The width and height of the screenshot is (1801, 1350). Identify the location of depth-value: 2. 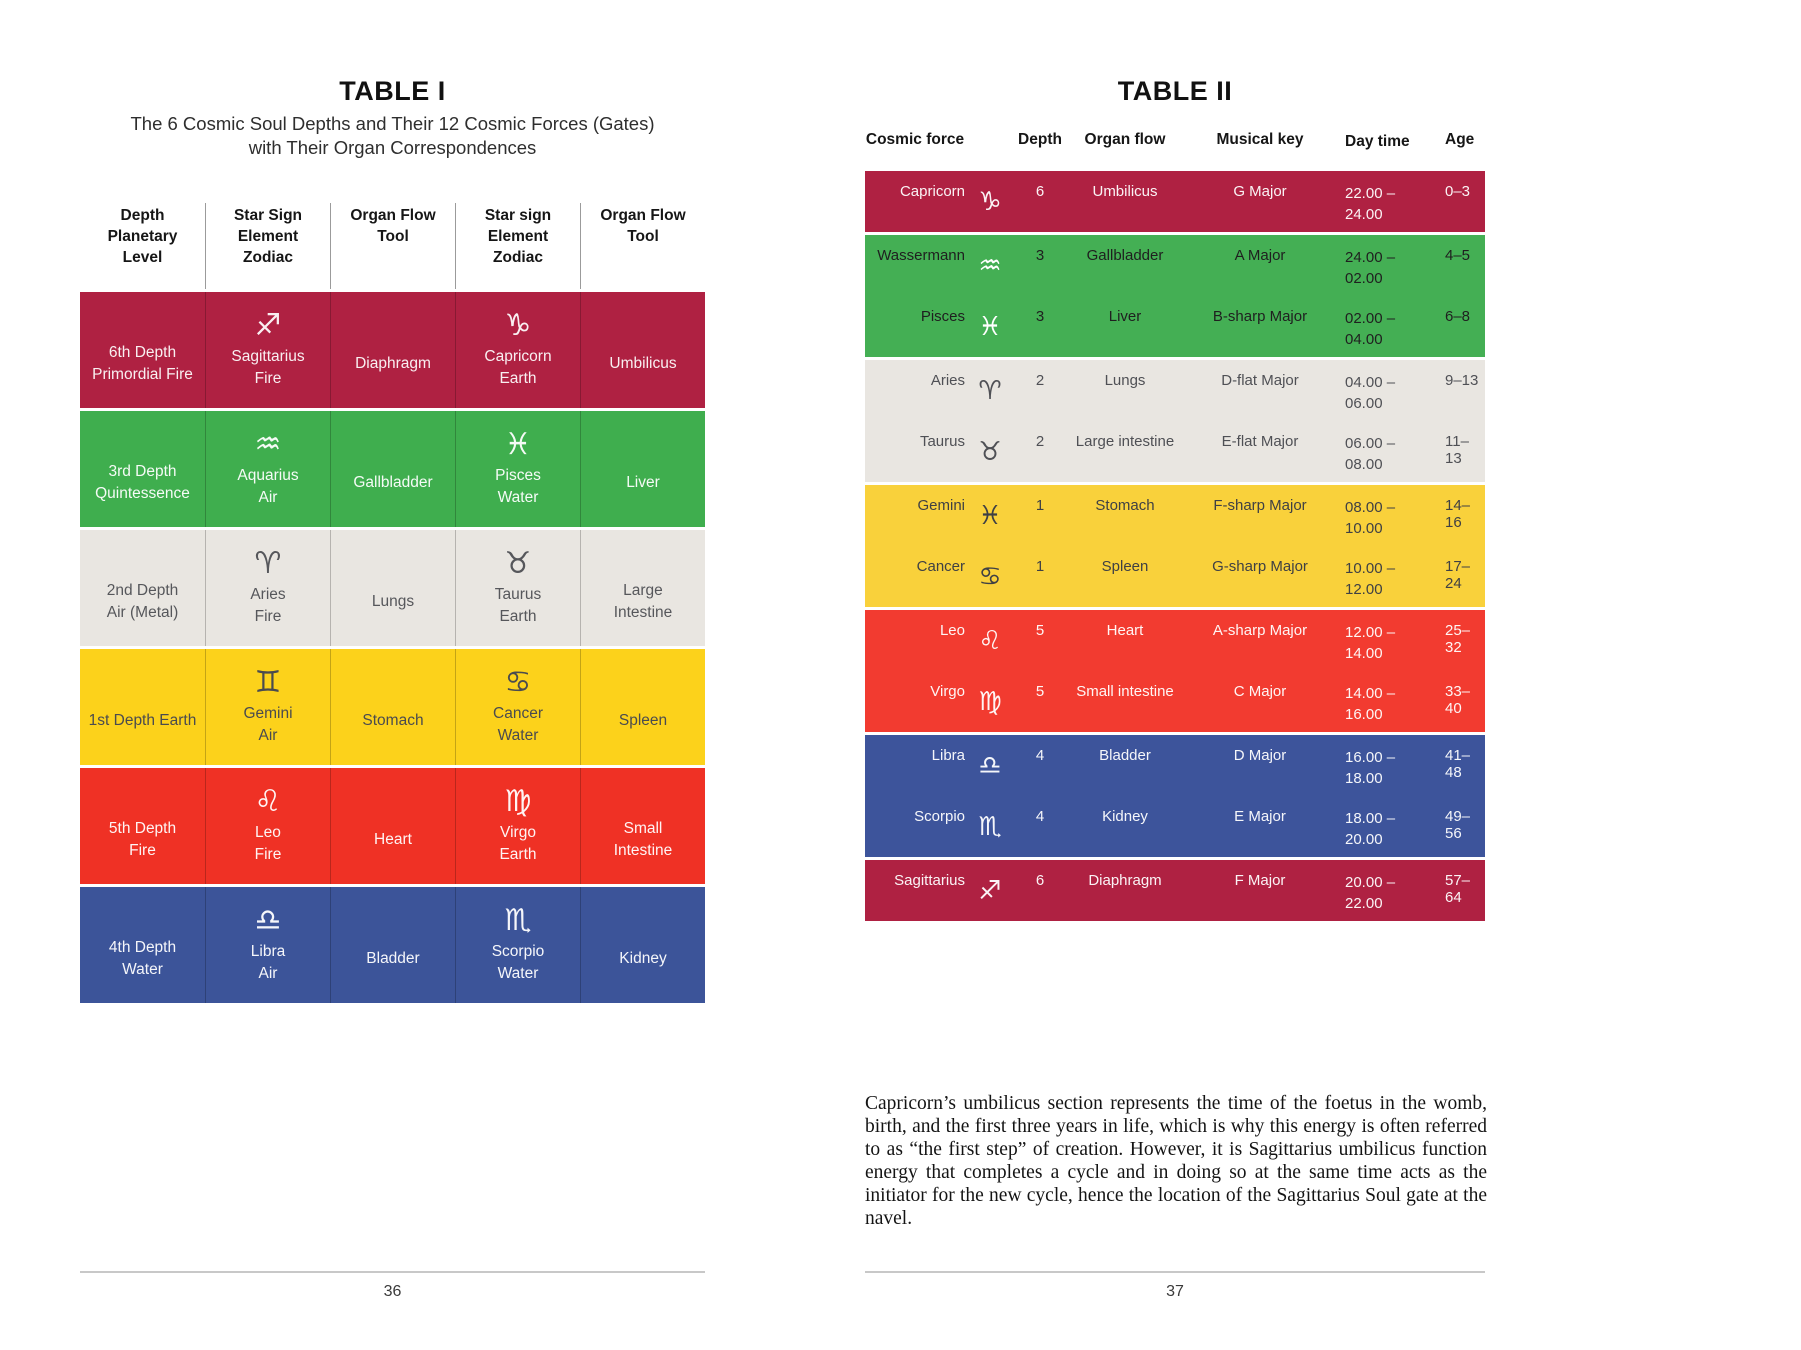
(1040, 380).